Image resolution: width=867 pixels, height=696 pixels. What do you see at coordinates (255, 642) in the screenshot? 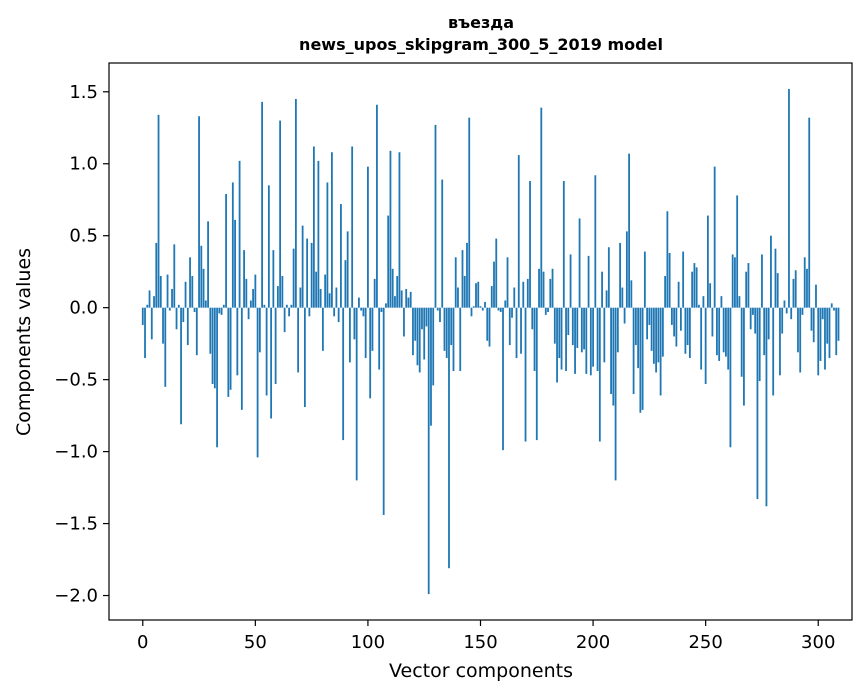
I see `x-tick-label: 50` at bounding box center [255, 642].